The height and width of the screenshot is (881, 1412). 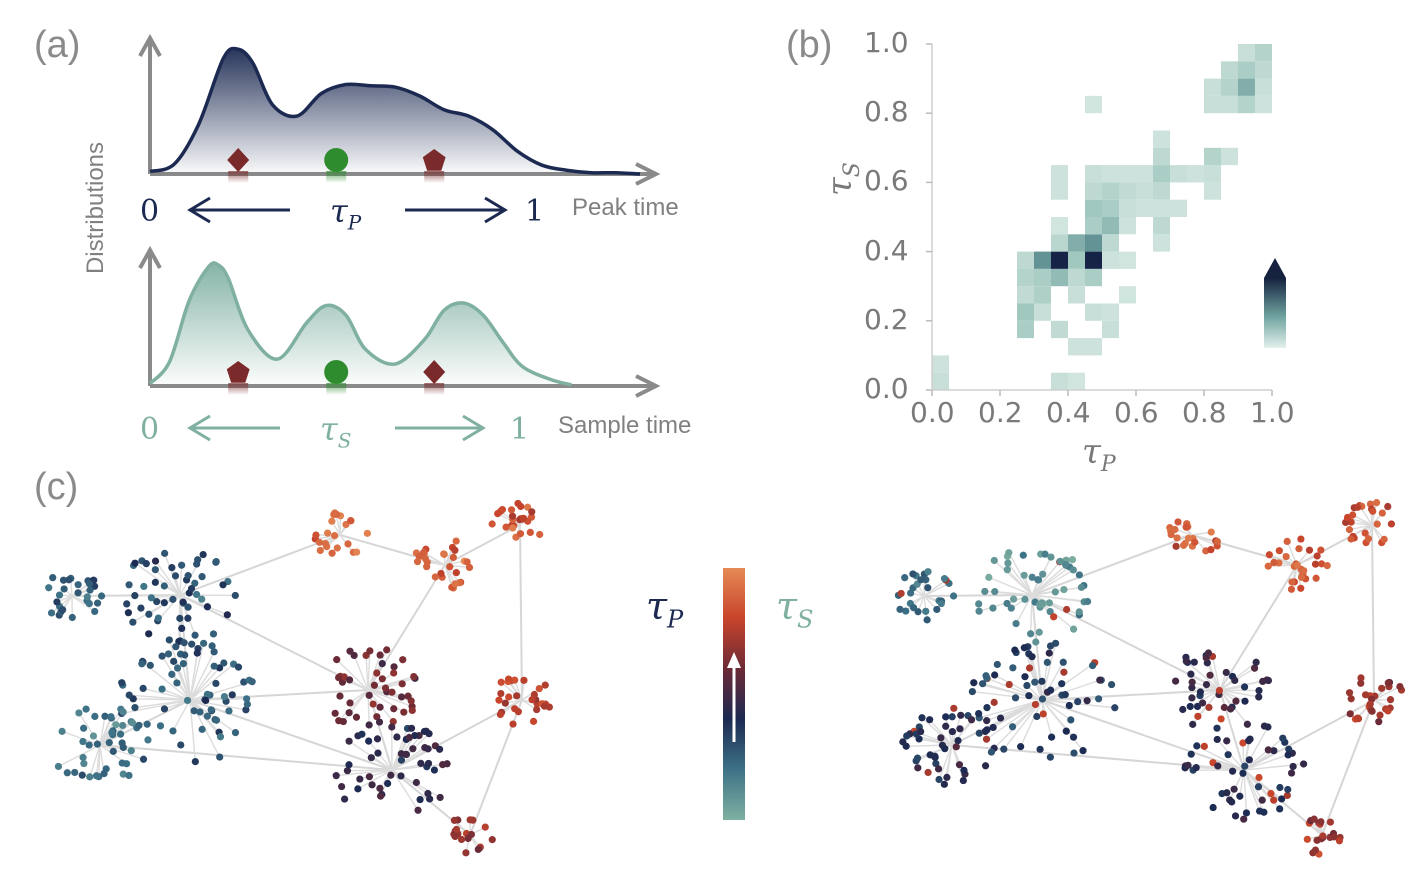 What do you see at coordinates (886, 319) in the screenshot?
I see `heatmap-ytick: 0.2` at bounding box center [886, 319].